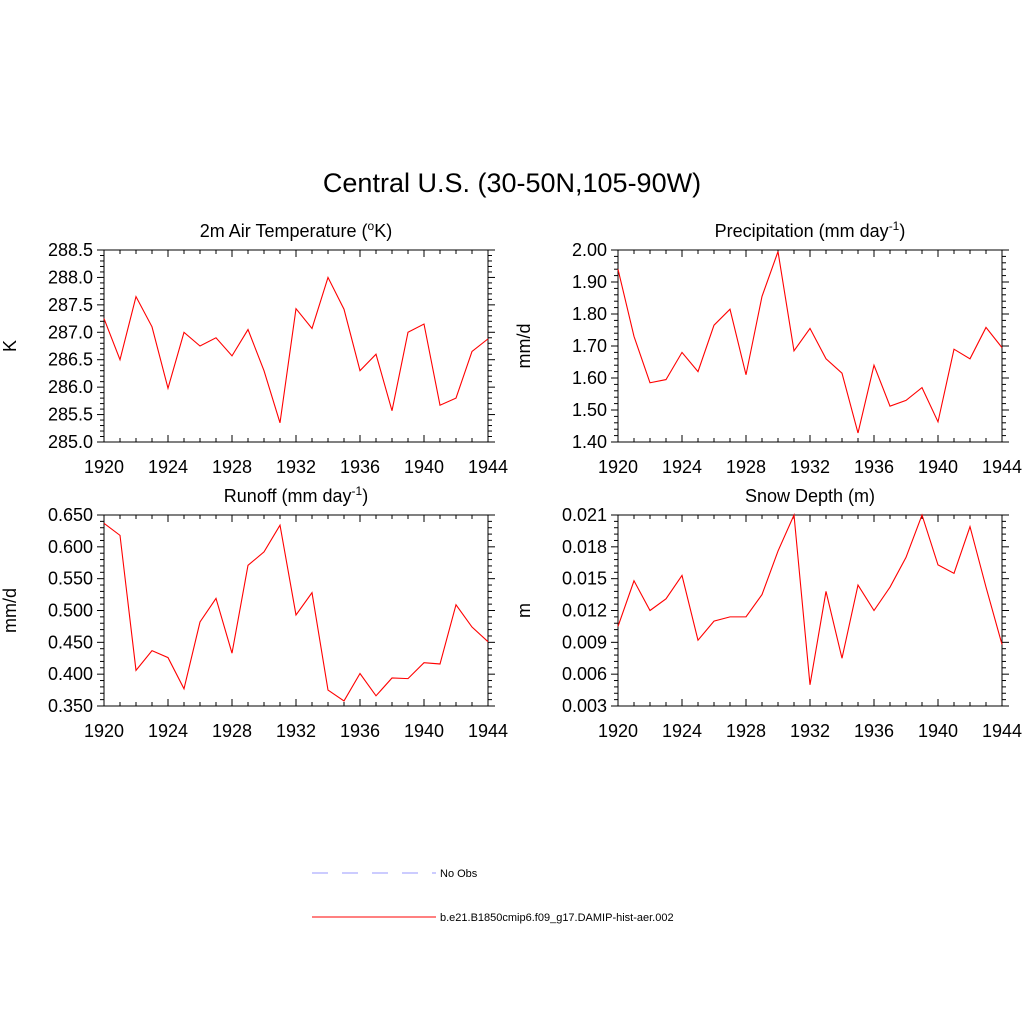 Image resolution: width=1024 pixels, height=1024 pixels. I want to click on y-tick-label: 288.0, so click(70, 277).